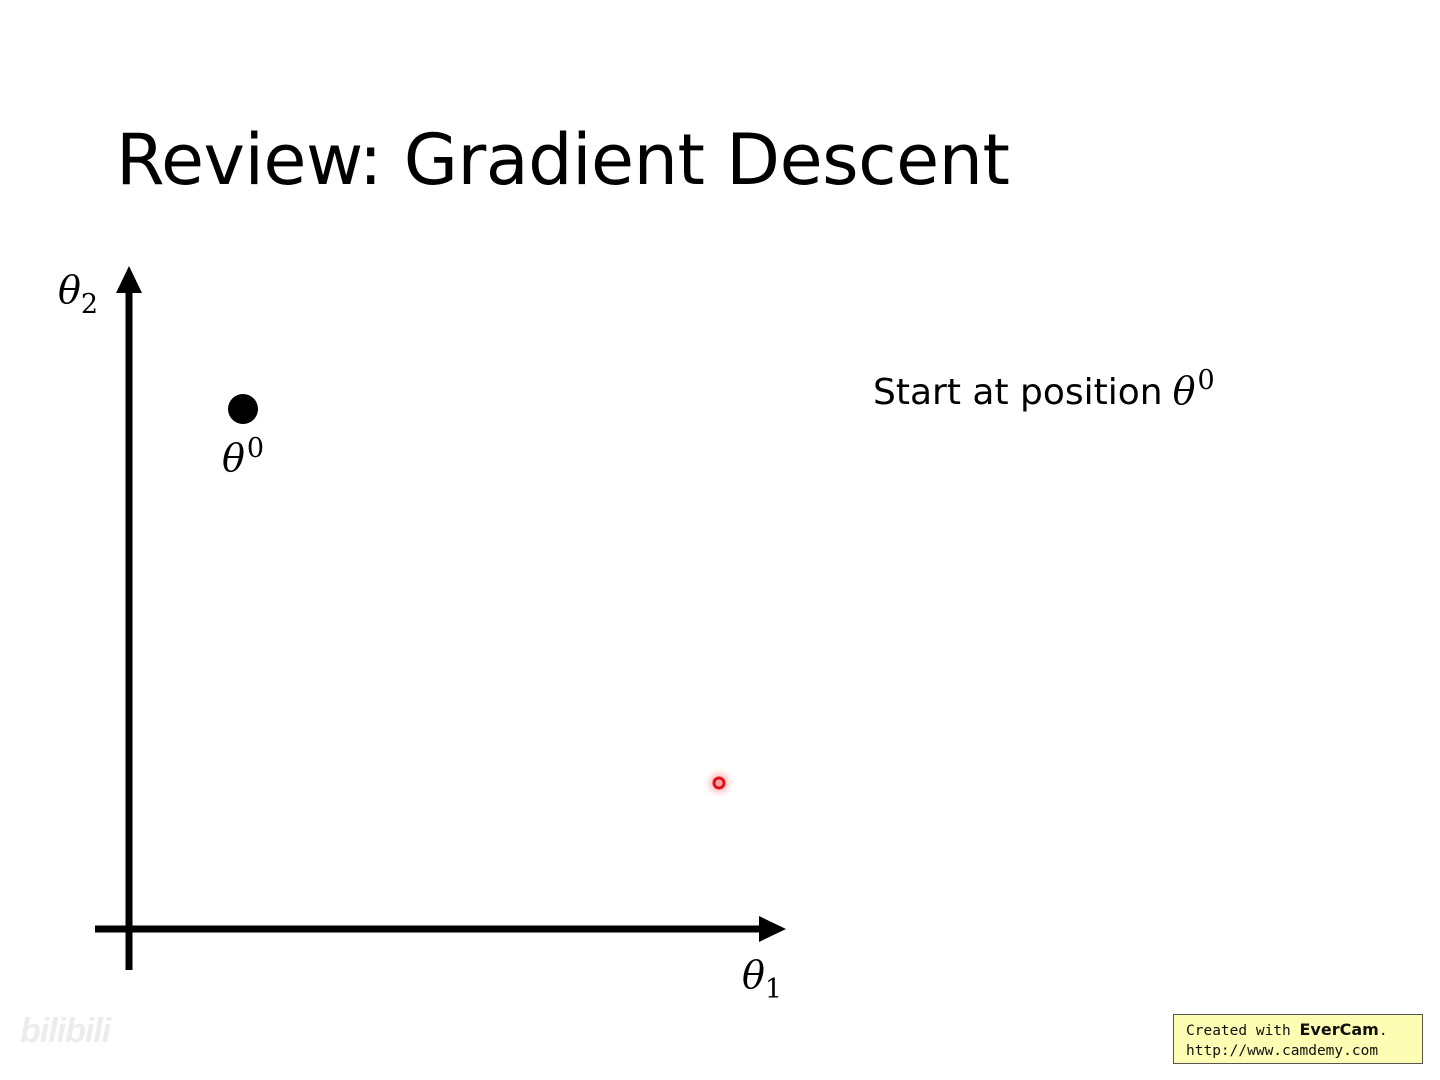 The image size is (1440, 1080). I want to click on caption-math: θ, so click(1184, 391).